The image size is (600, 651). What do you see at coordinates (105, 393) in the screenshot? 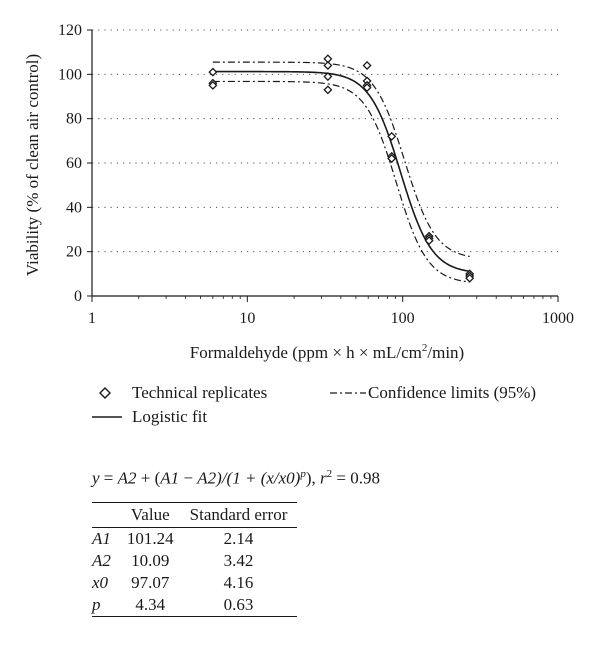
I see `diamond-marker-icon` at bounding box center [105, 393].